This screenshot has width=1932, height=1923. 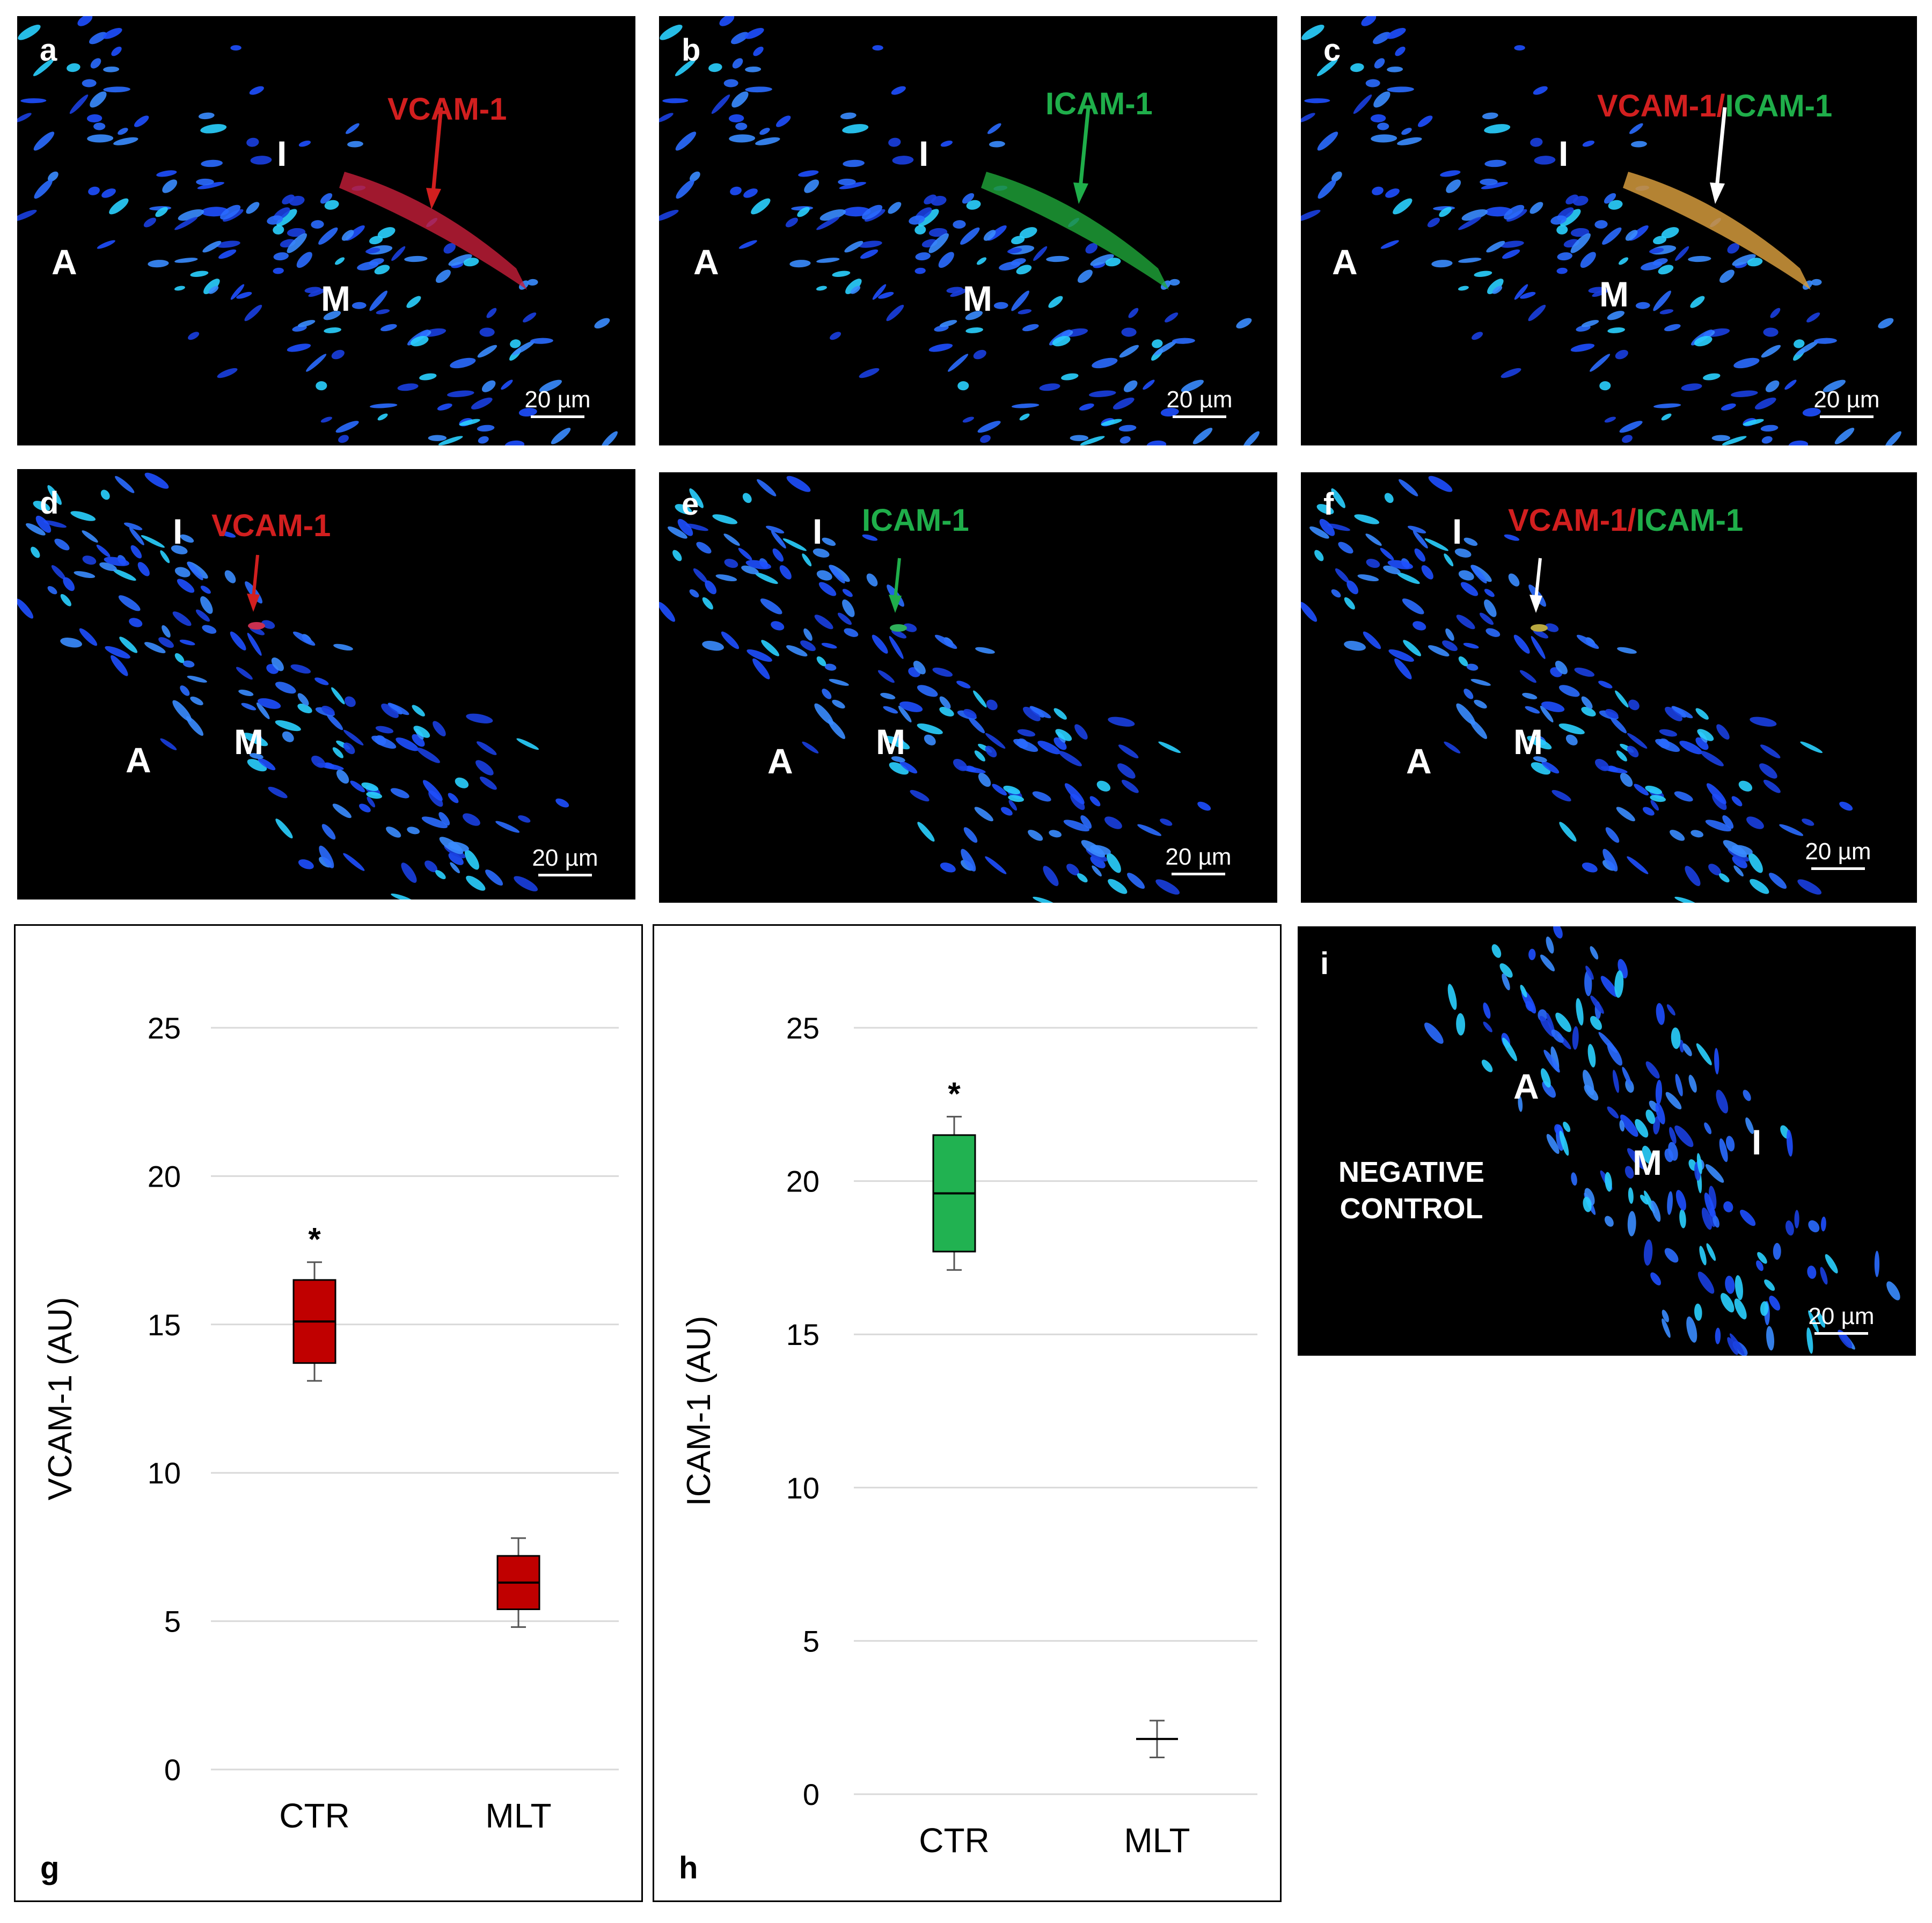 I want to click on panel-label-h: h, so click(x=688, y=1868).